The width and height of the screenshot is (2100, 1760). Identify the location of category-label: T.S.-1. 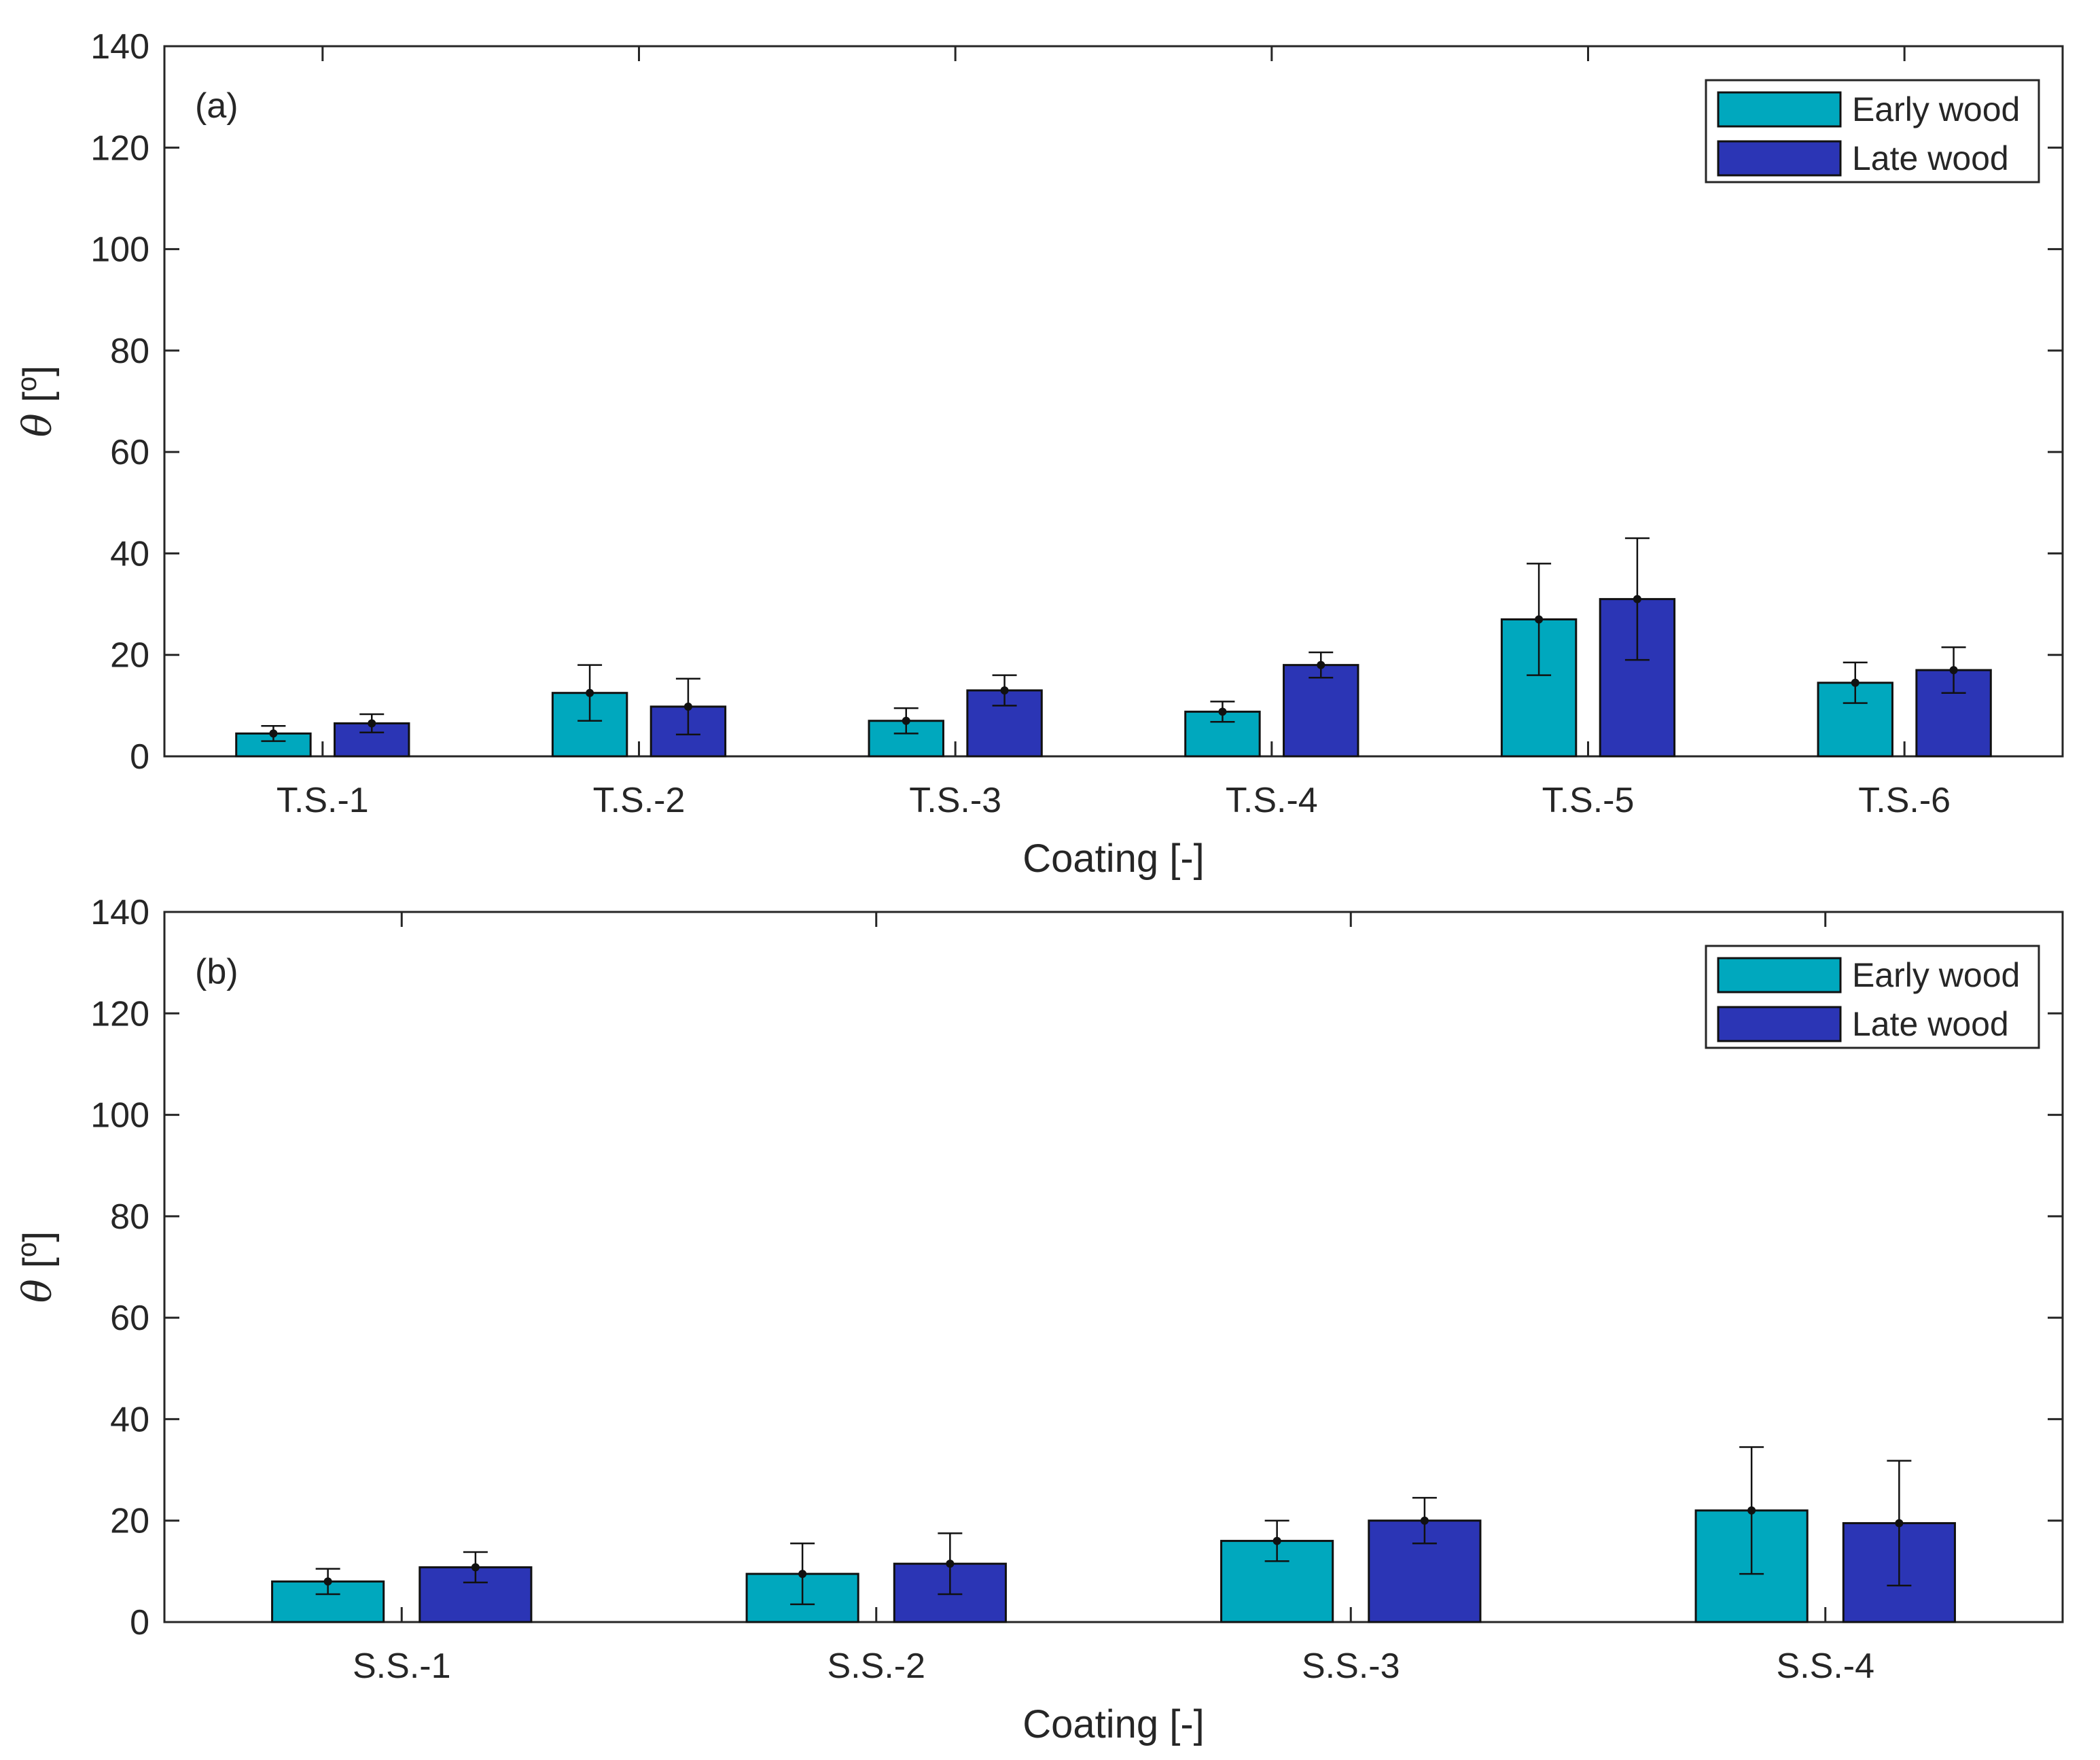
(323, 800).